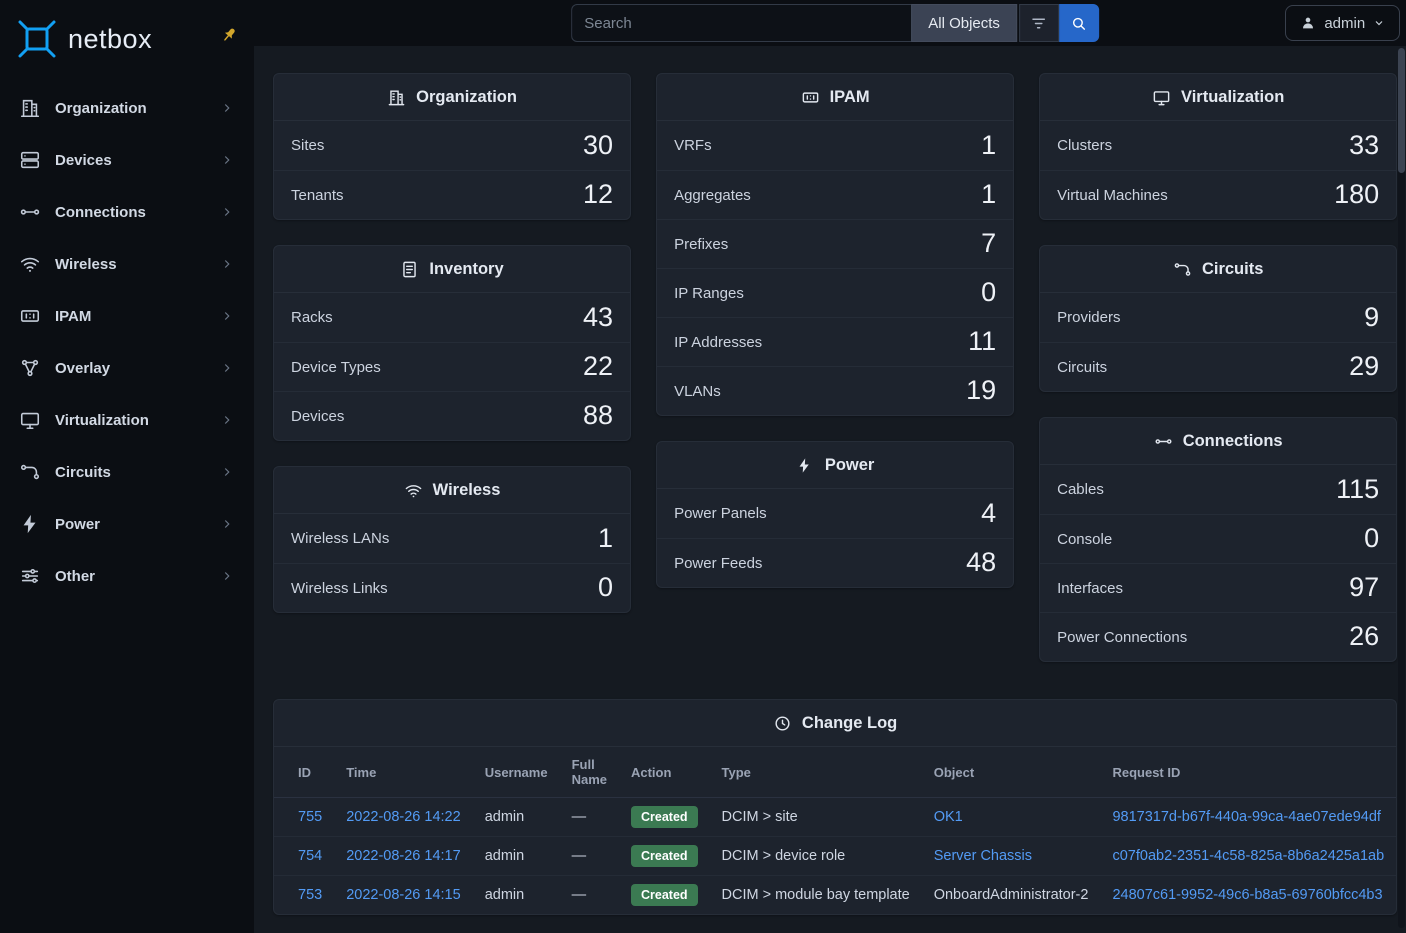 The image size is (1406, 933). Describe the element at coordinates (30, 368) in the screenshot. I see `graph-icon` at that location.